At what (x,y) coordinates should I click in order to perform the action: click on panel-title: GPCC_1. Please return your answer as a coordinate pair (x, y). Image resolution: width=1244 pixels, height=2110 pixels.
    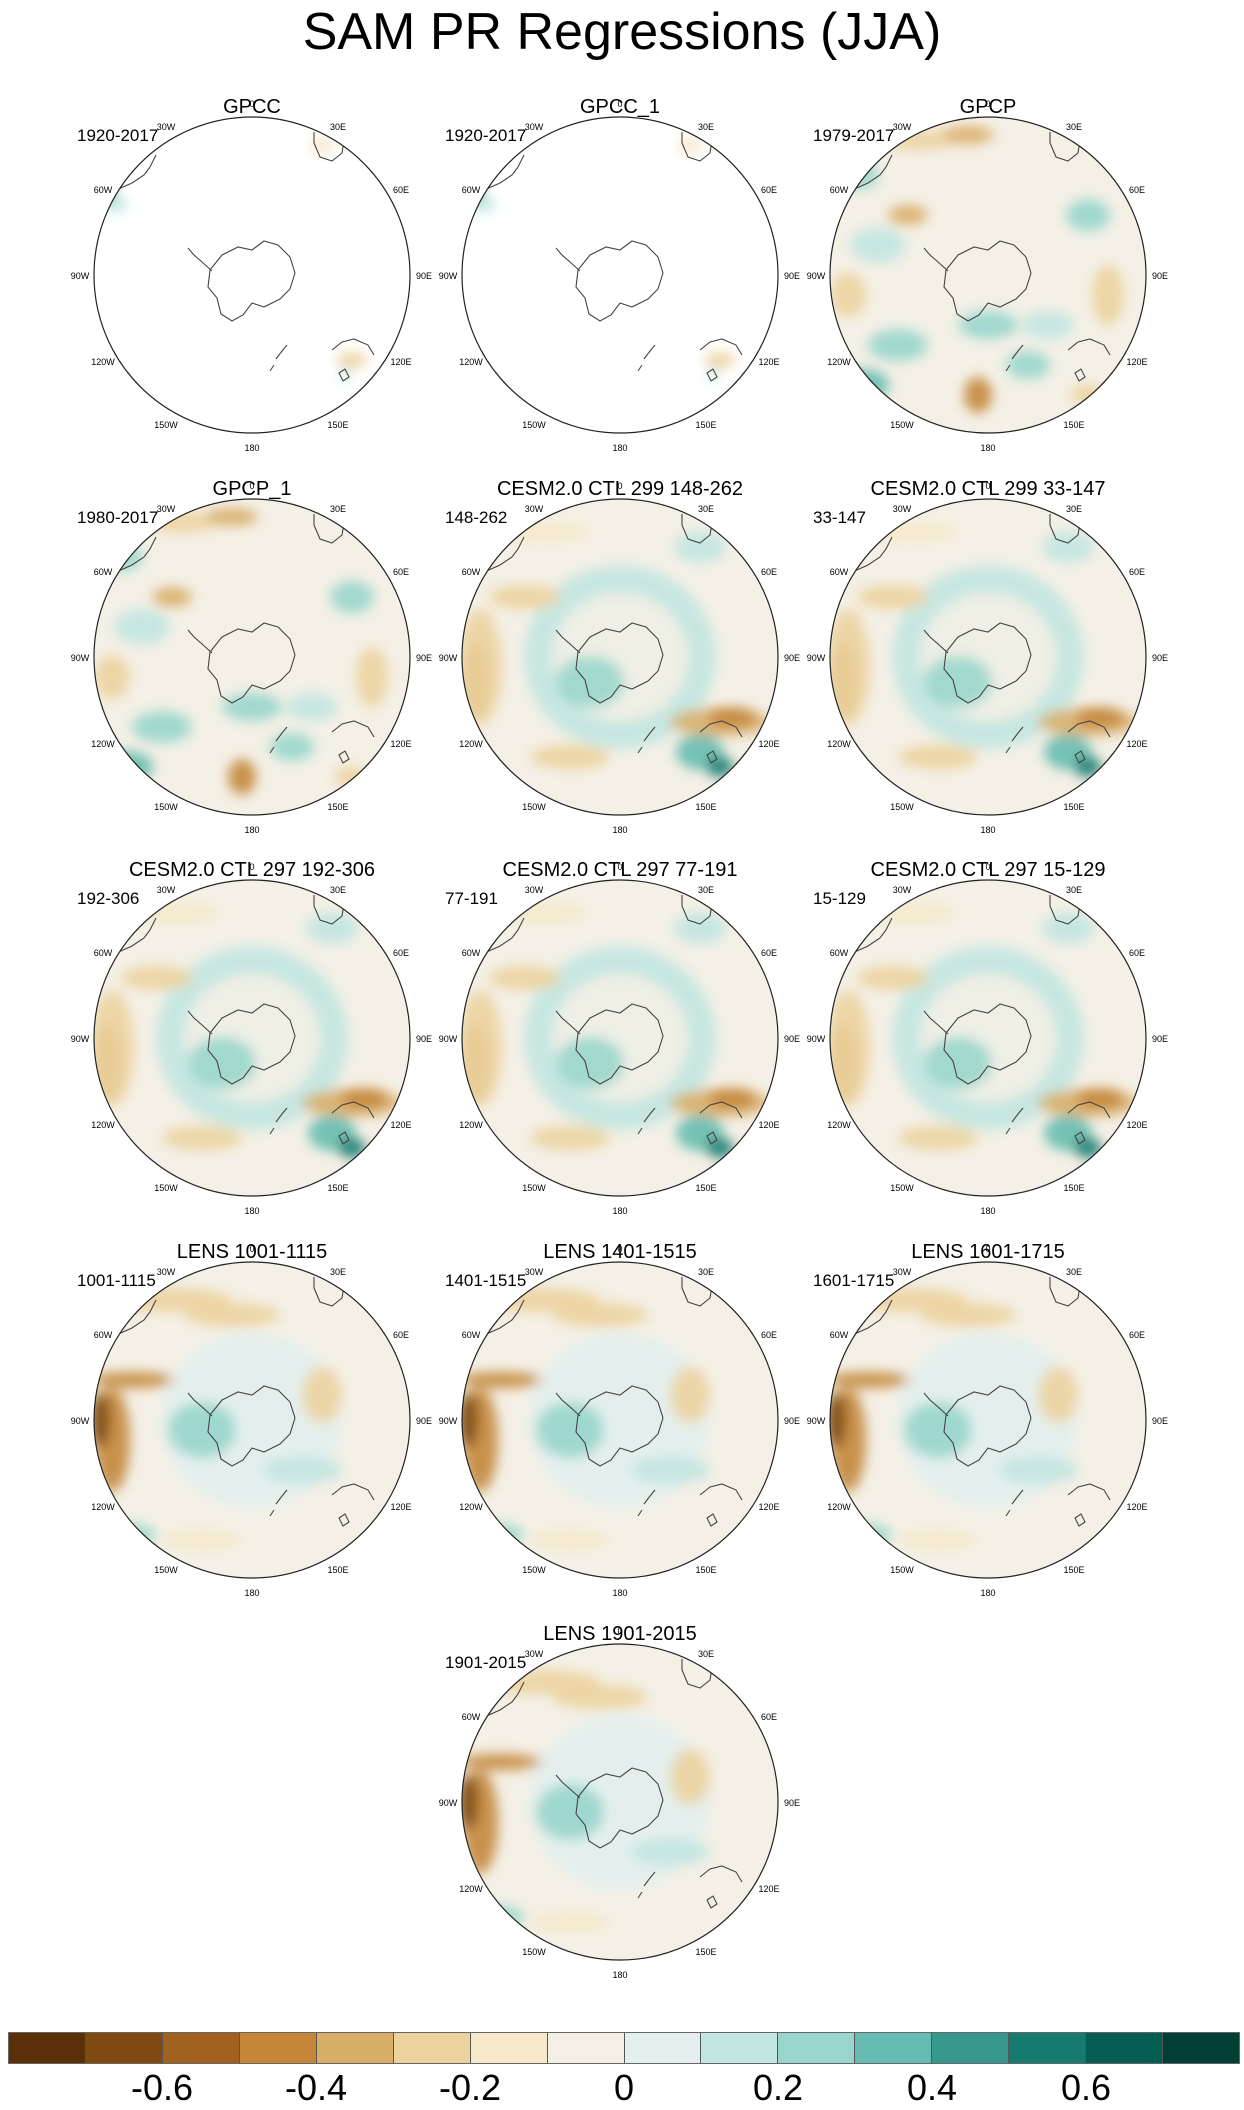
    Looking at the image, I should click on (620, 107).